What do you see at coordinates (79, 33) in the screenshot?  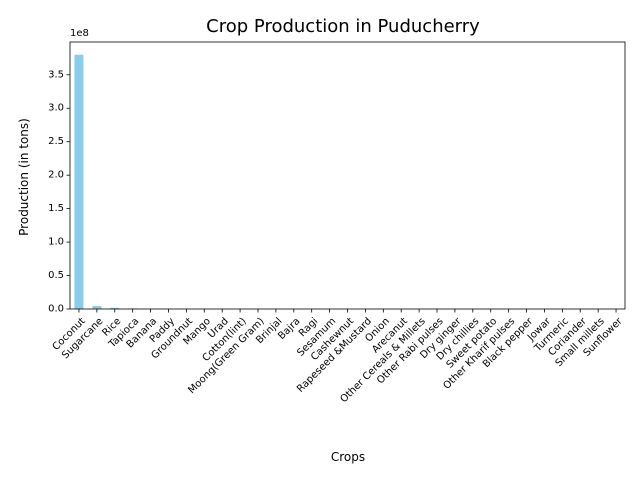 I see `y-offset-label: 1e8` at bounding box center [79, 33].